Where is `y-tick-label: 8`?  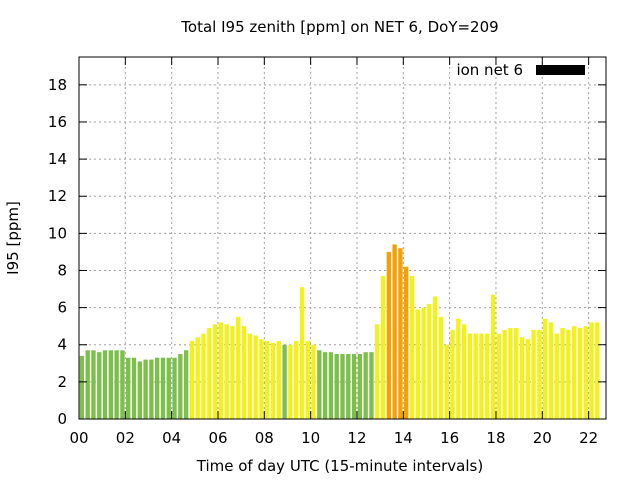 y-tick-label: 8 is located at coordinates (62, 270).